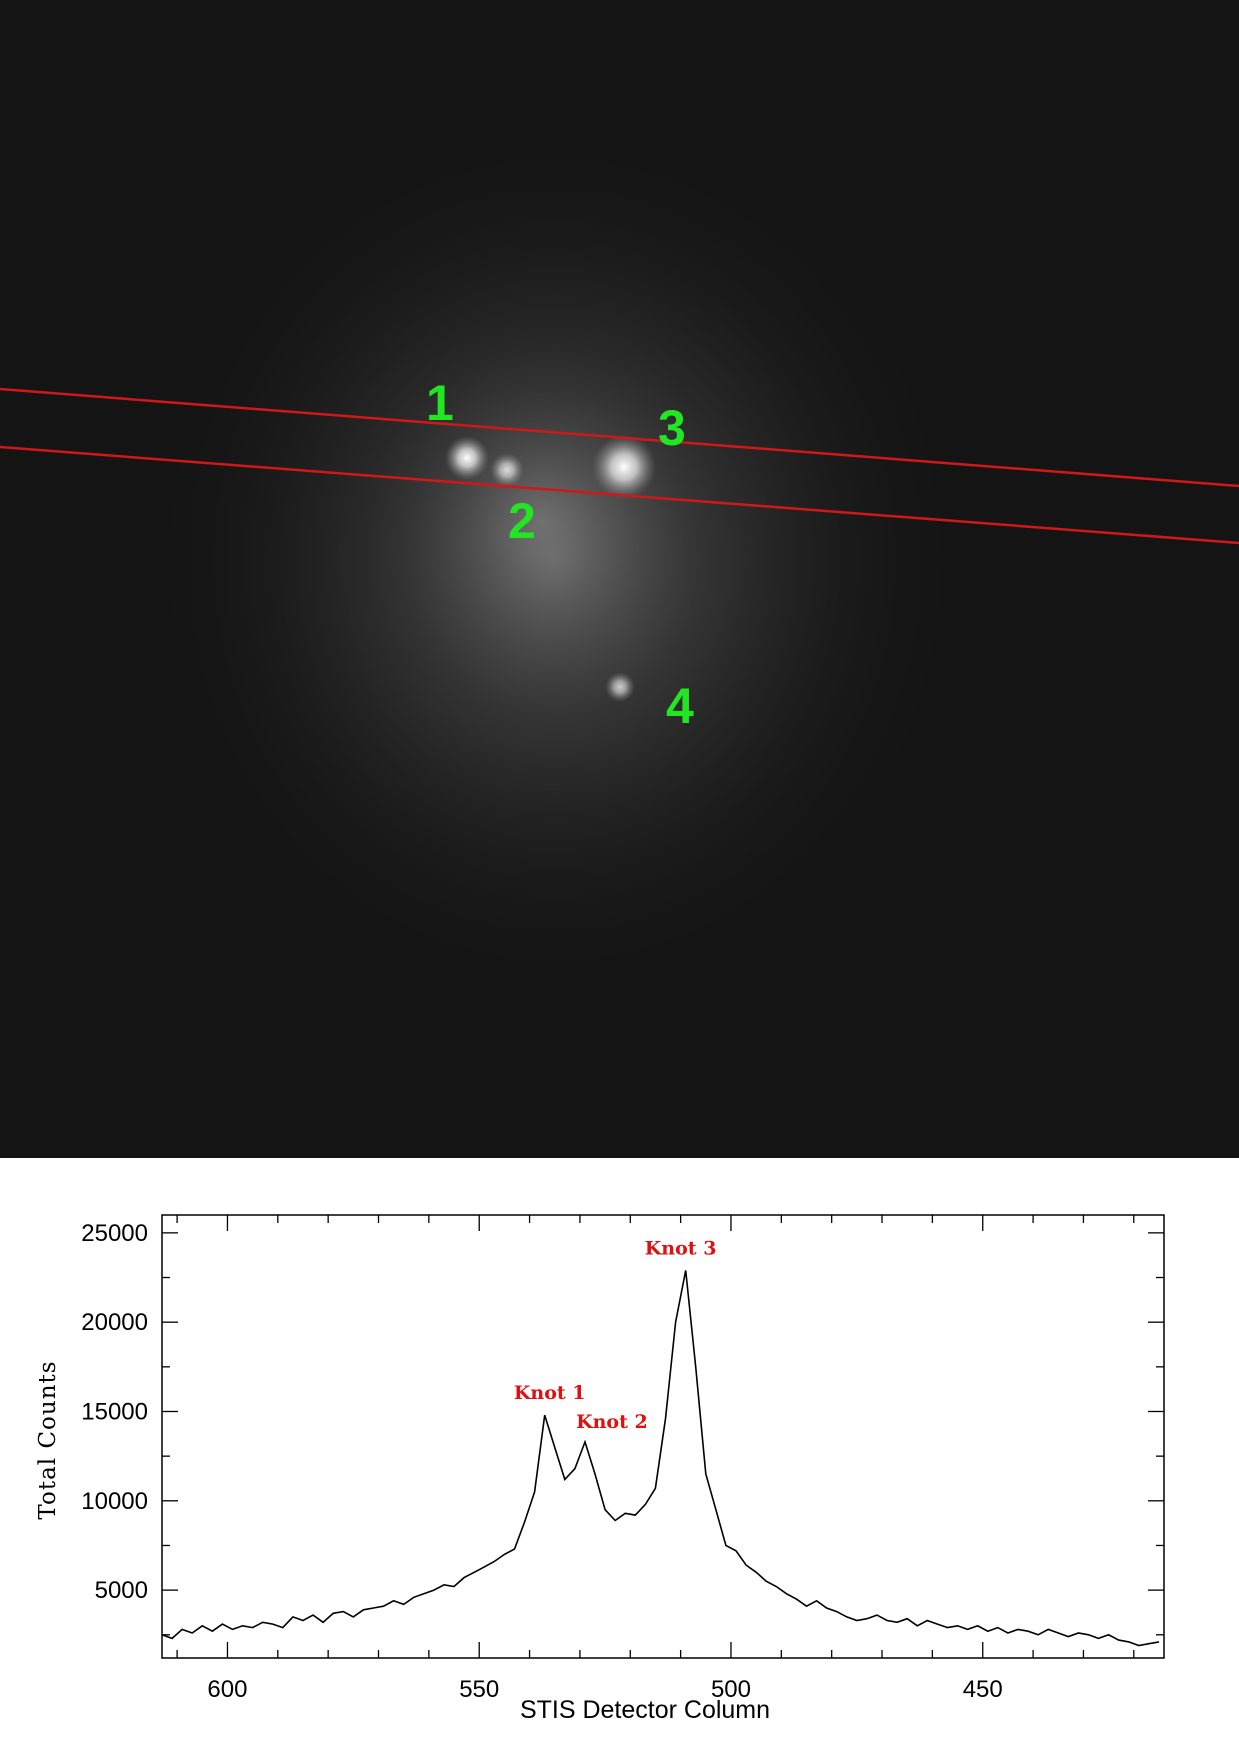  I want to click on y-tick-label: 10000, so click(114, 1501).